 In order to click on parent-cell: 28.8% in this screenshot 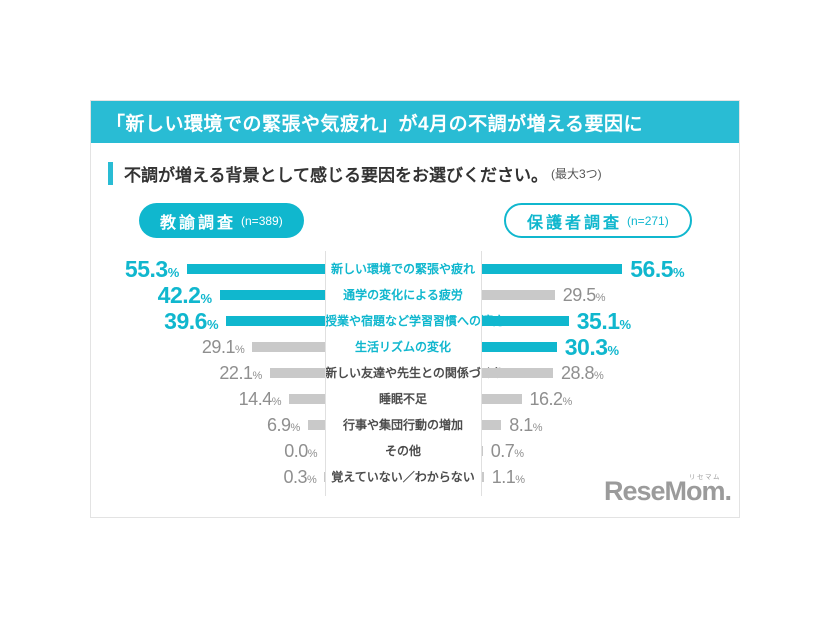, I will do `click(610, 373)`.